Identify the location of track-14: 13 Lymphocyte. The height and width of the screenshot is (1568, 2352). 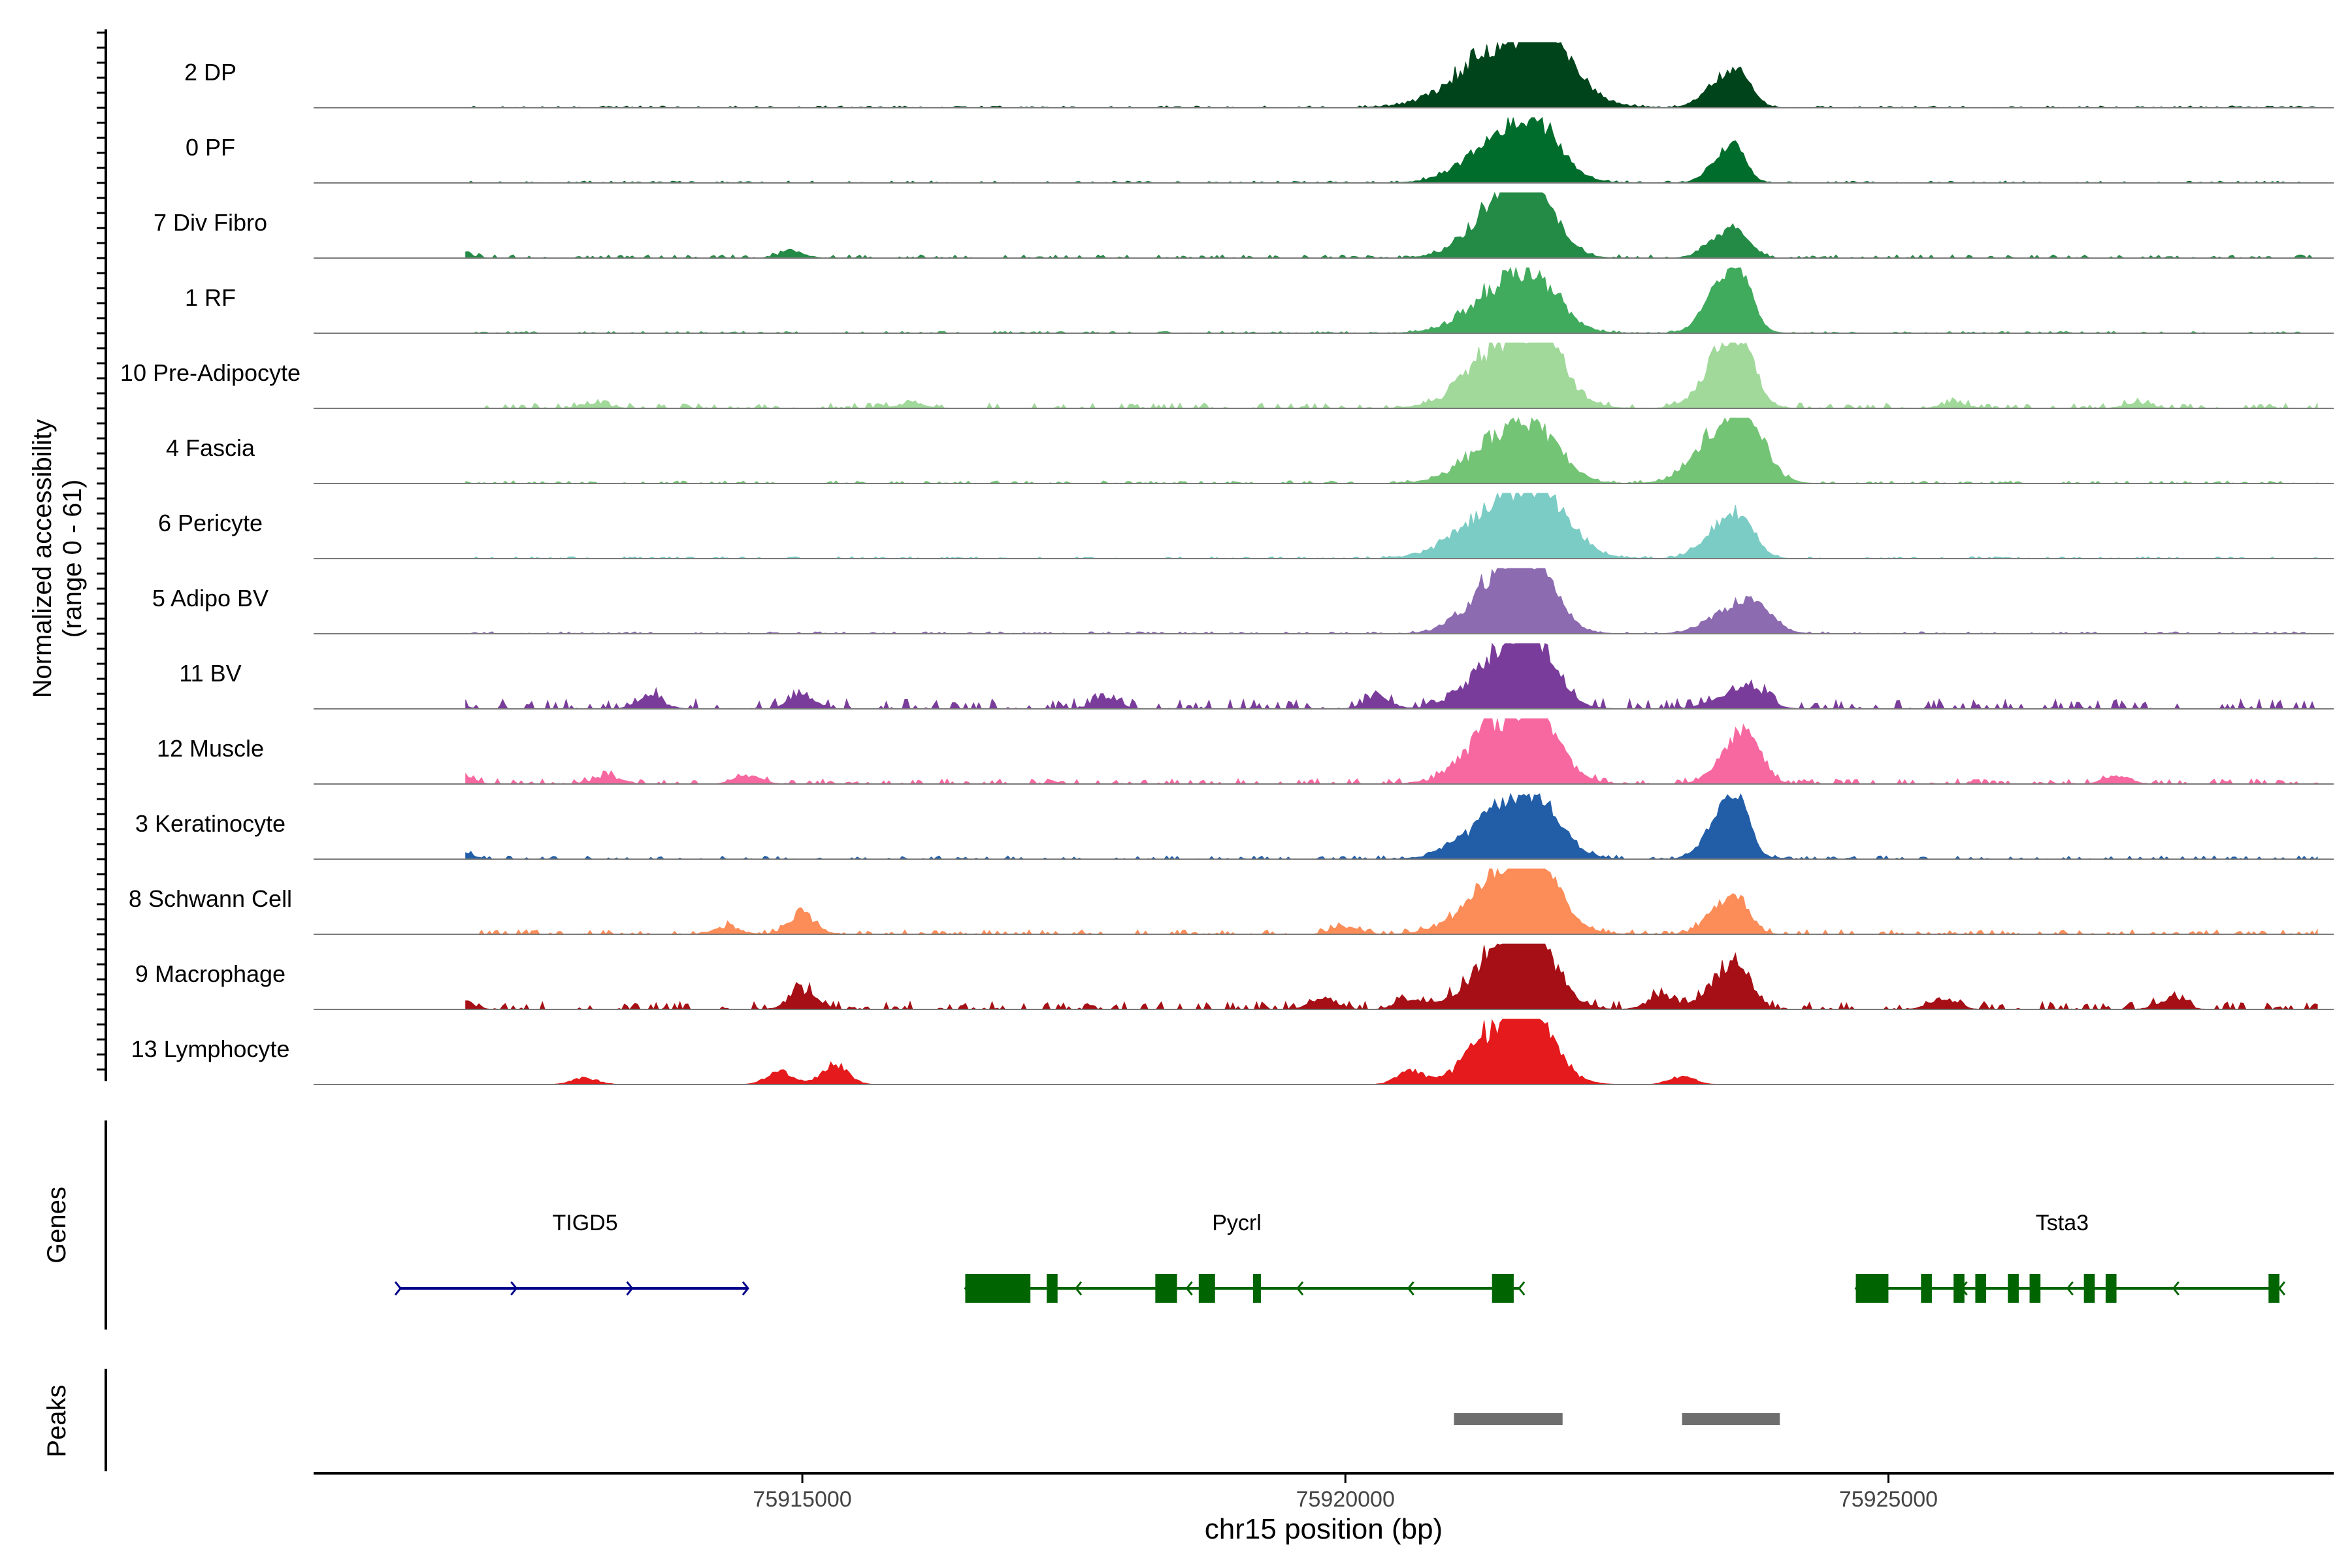
(1232, 1052).